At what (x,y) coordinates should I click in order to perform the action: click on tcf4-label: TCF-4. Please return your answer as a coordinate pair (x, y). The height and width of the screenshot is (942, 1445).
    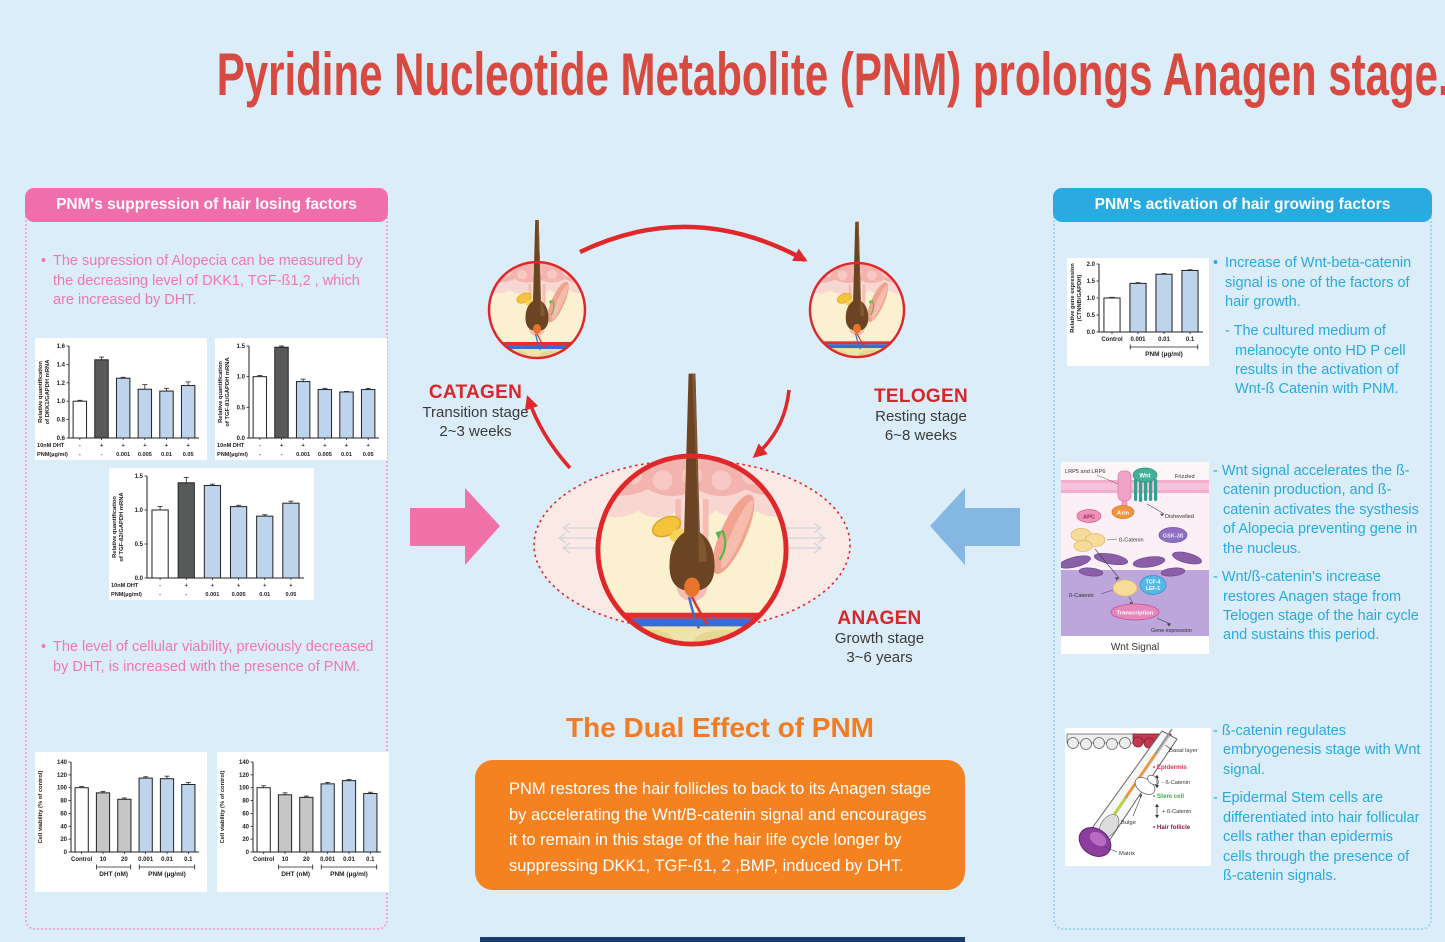
    Looking at the image, I should click on (1153, 583).